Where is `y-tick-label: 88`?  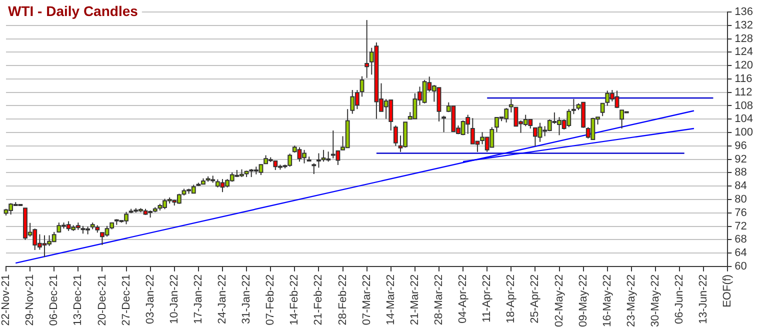 y-tick-label: 88 is located at coordinates (740, 172).